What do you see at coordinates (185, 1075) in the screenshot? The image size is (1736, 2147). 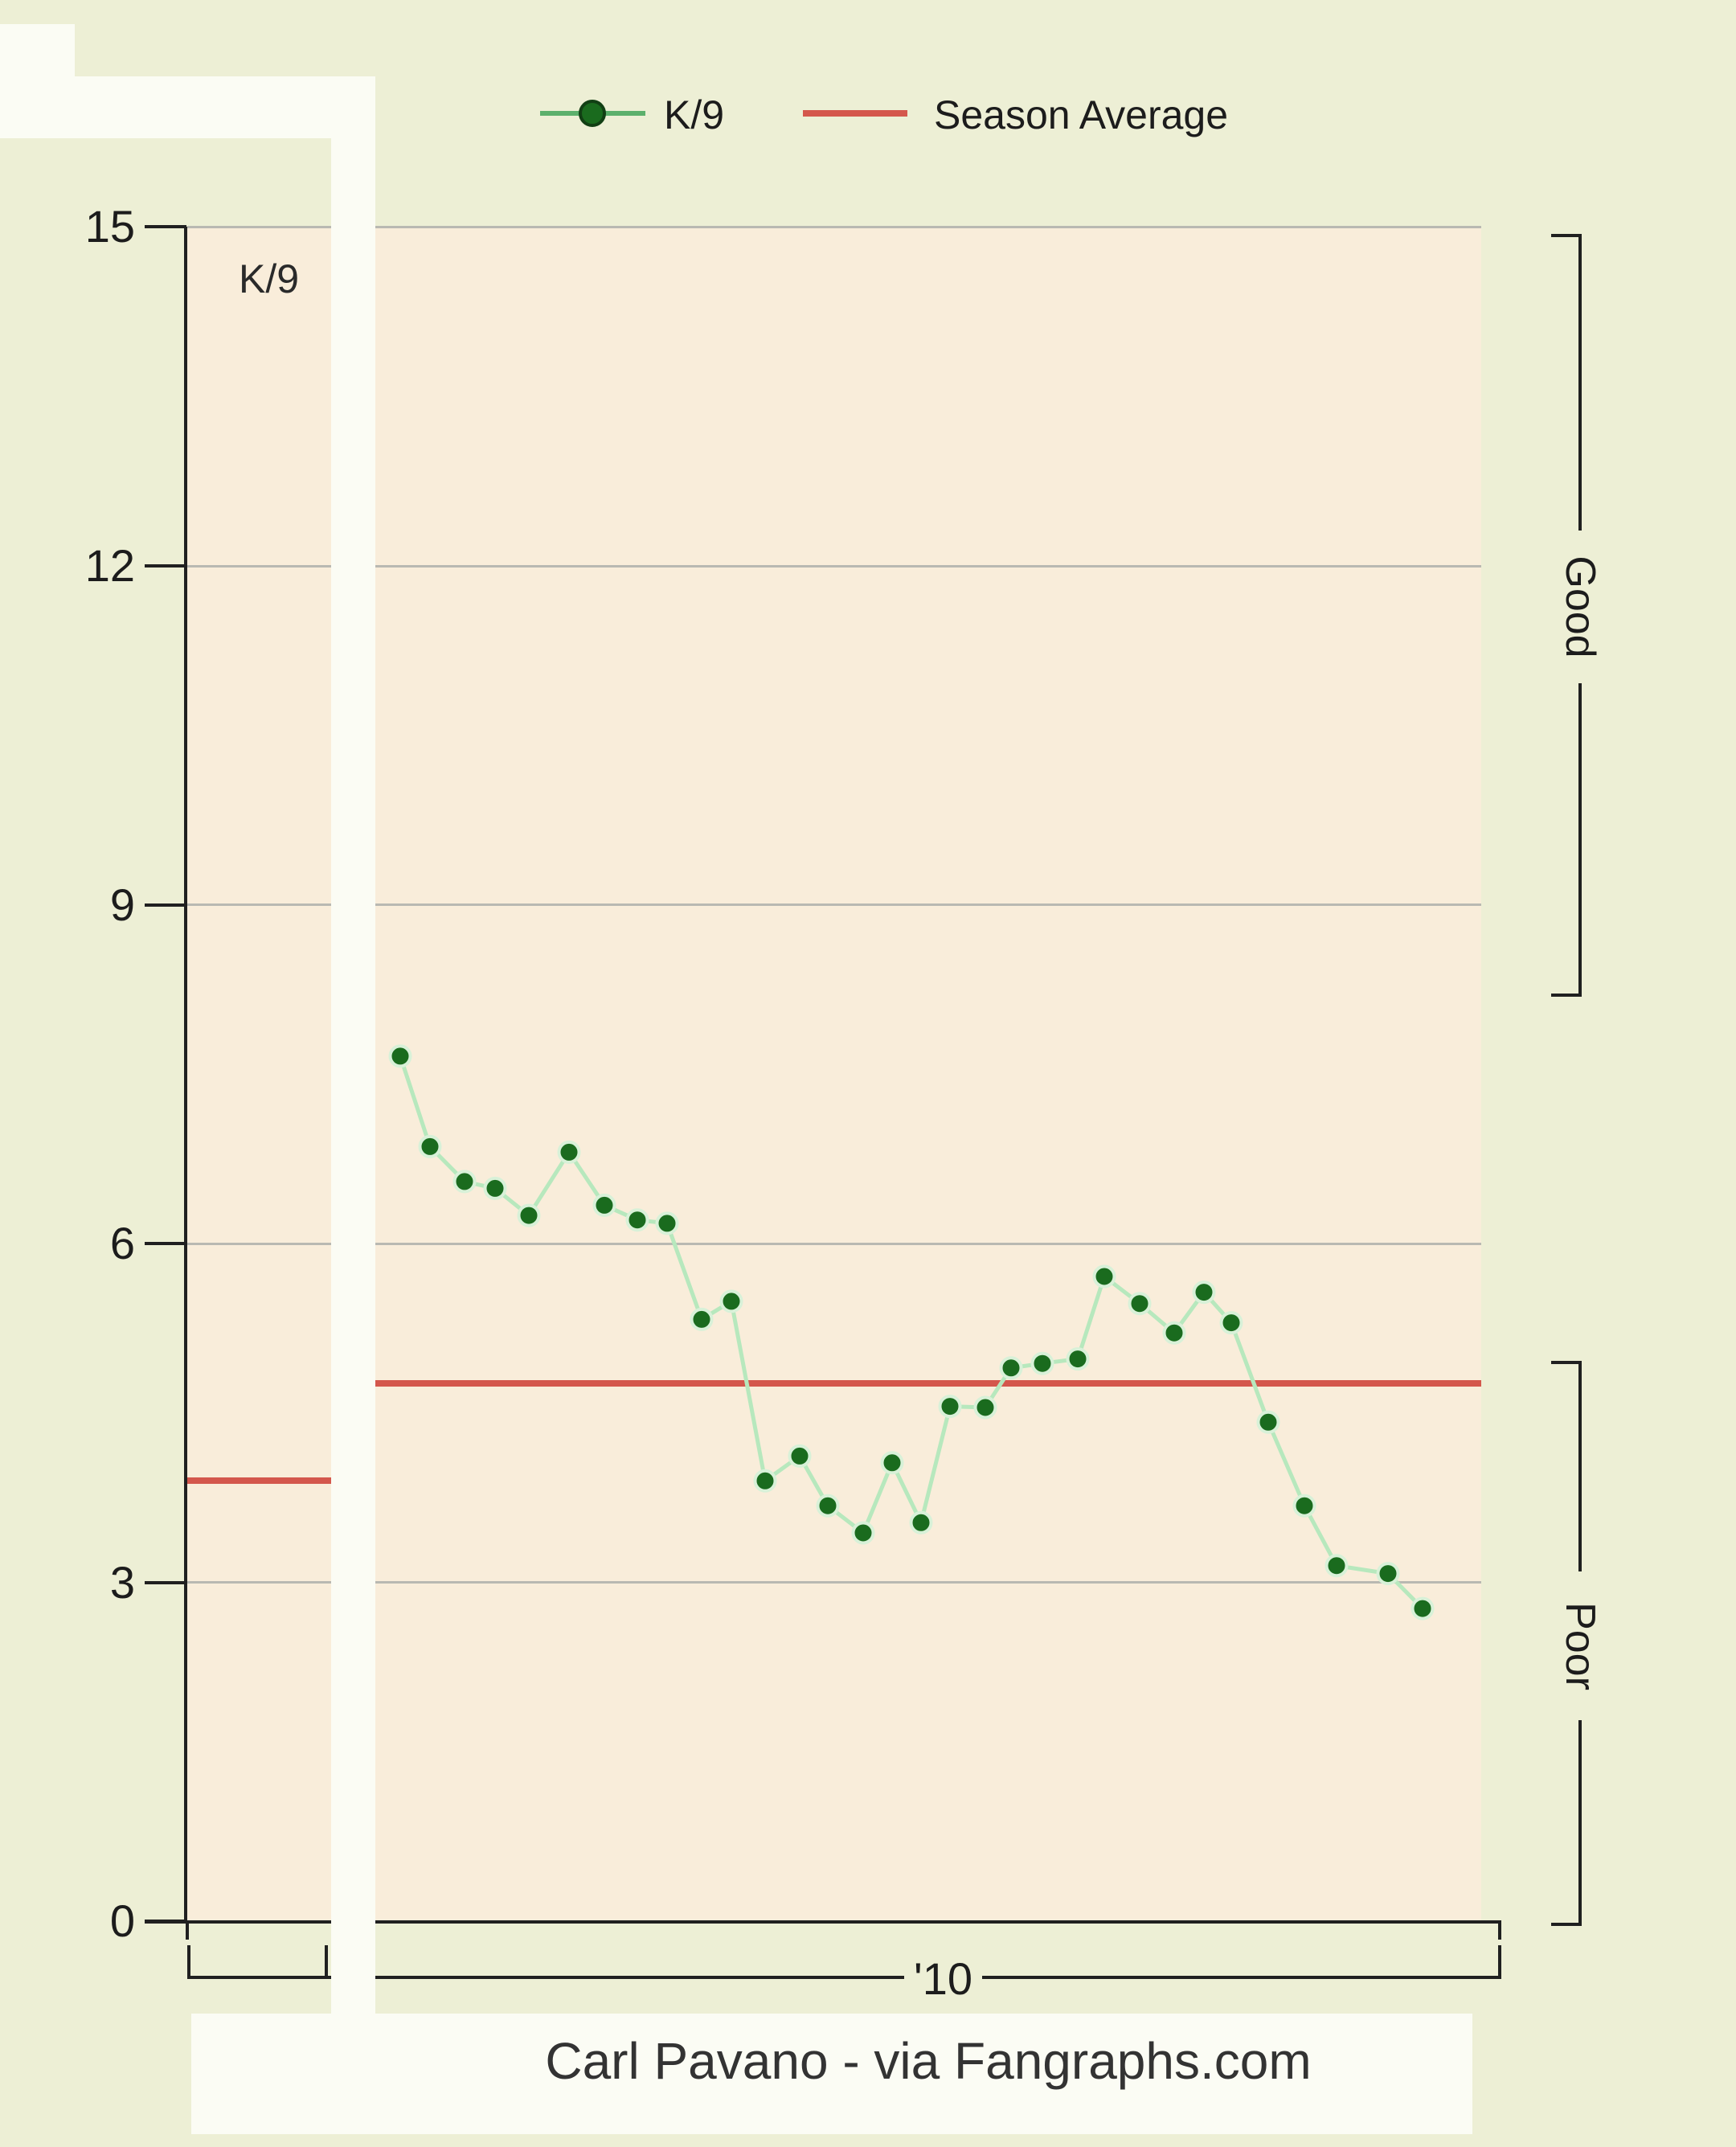 I see `y-axis-line` at bounding box center [185, 1075].